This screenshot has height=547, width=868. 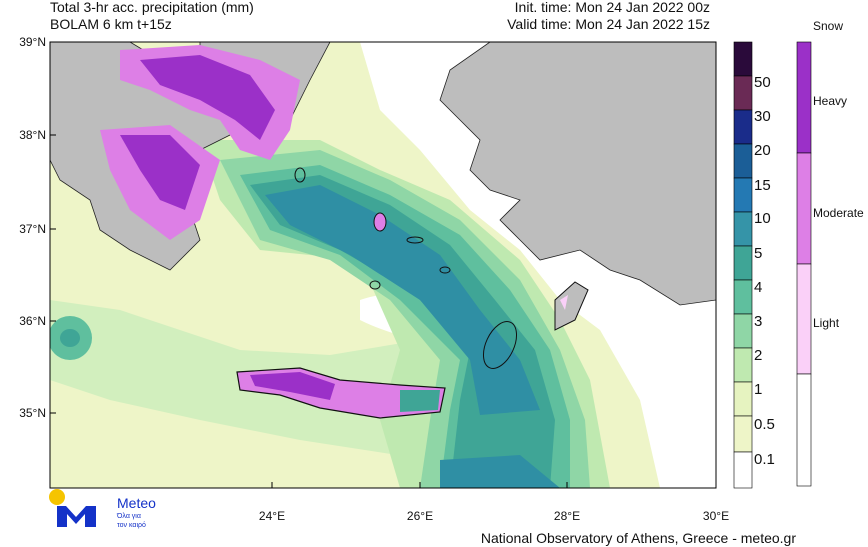 I want to click on snow-level: Moderate, so click(x=838, y=213).